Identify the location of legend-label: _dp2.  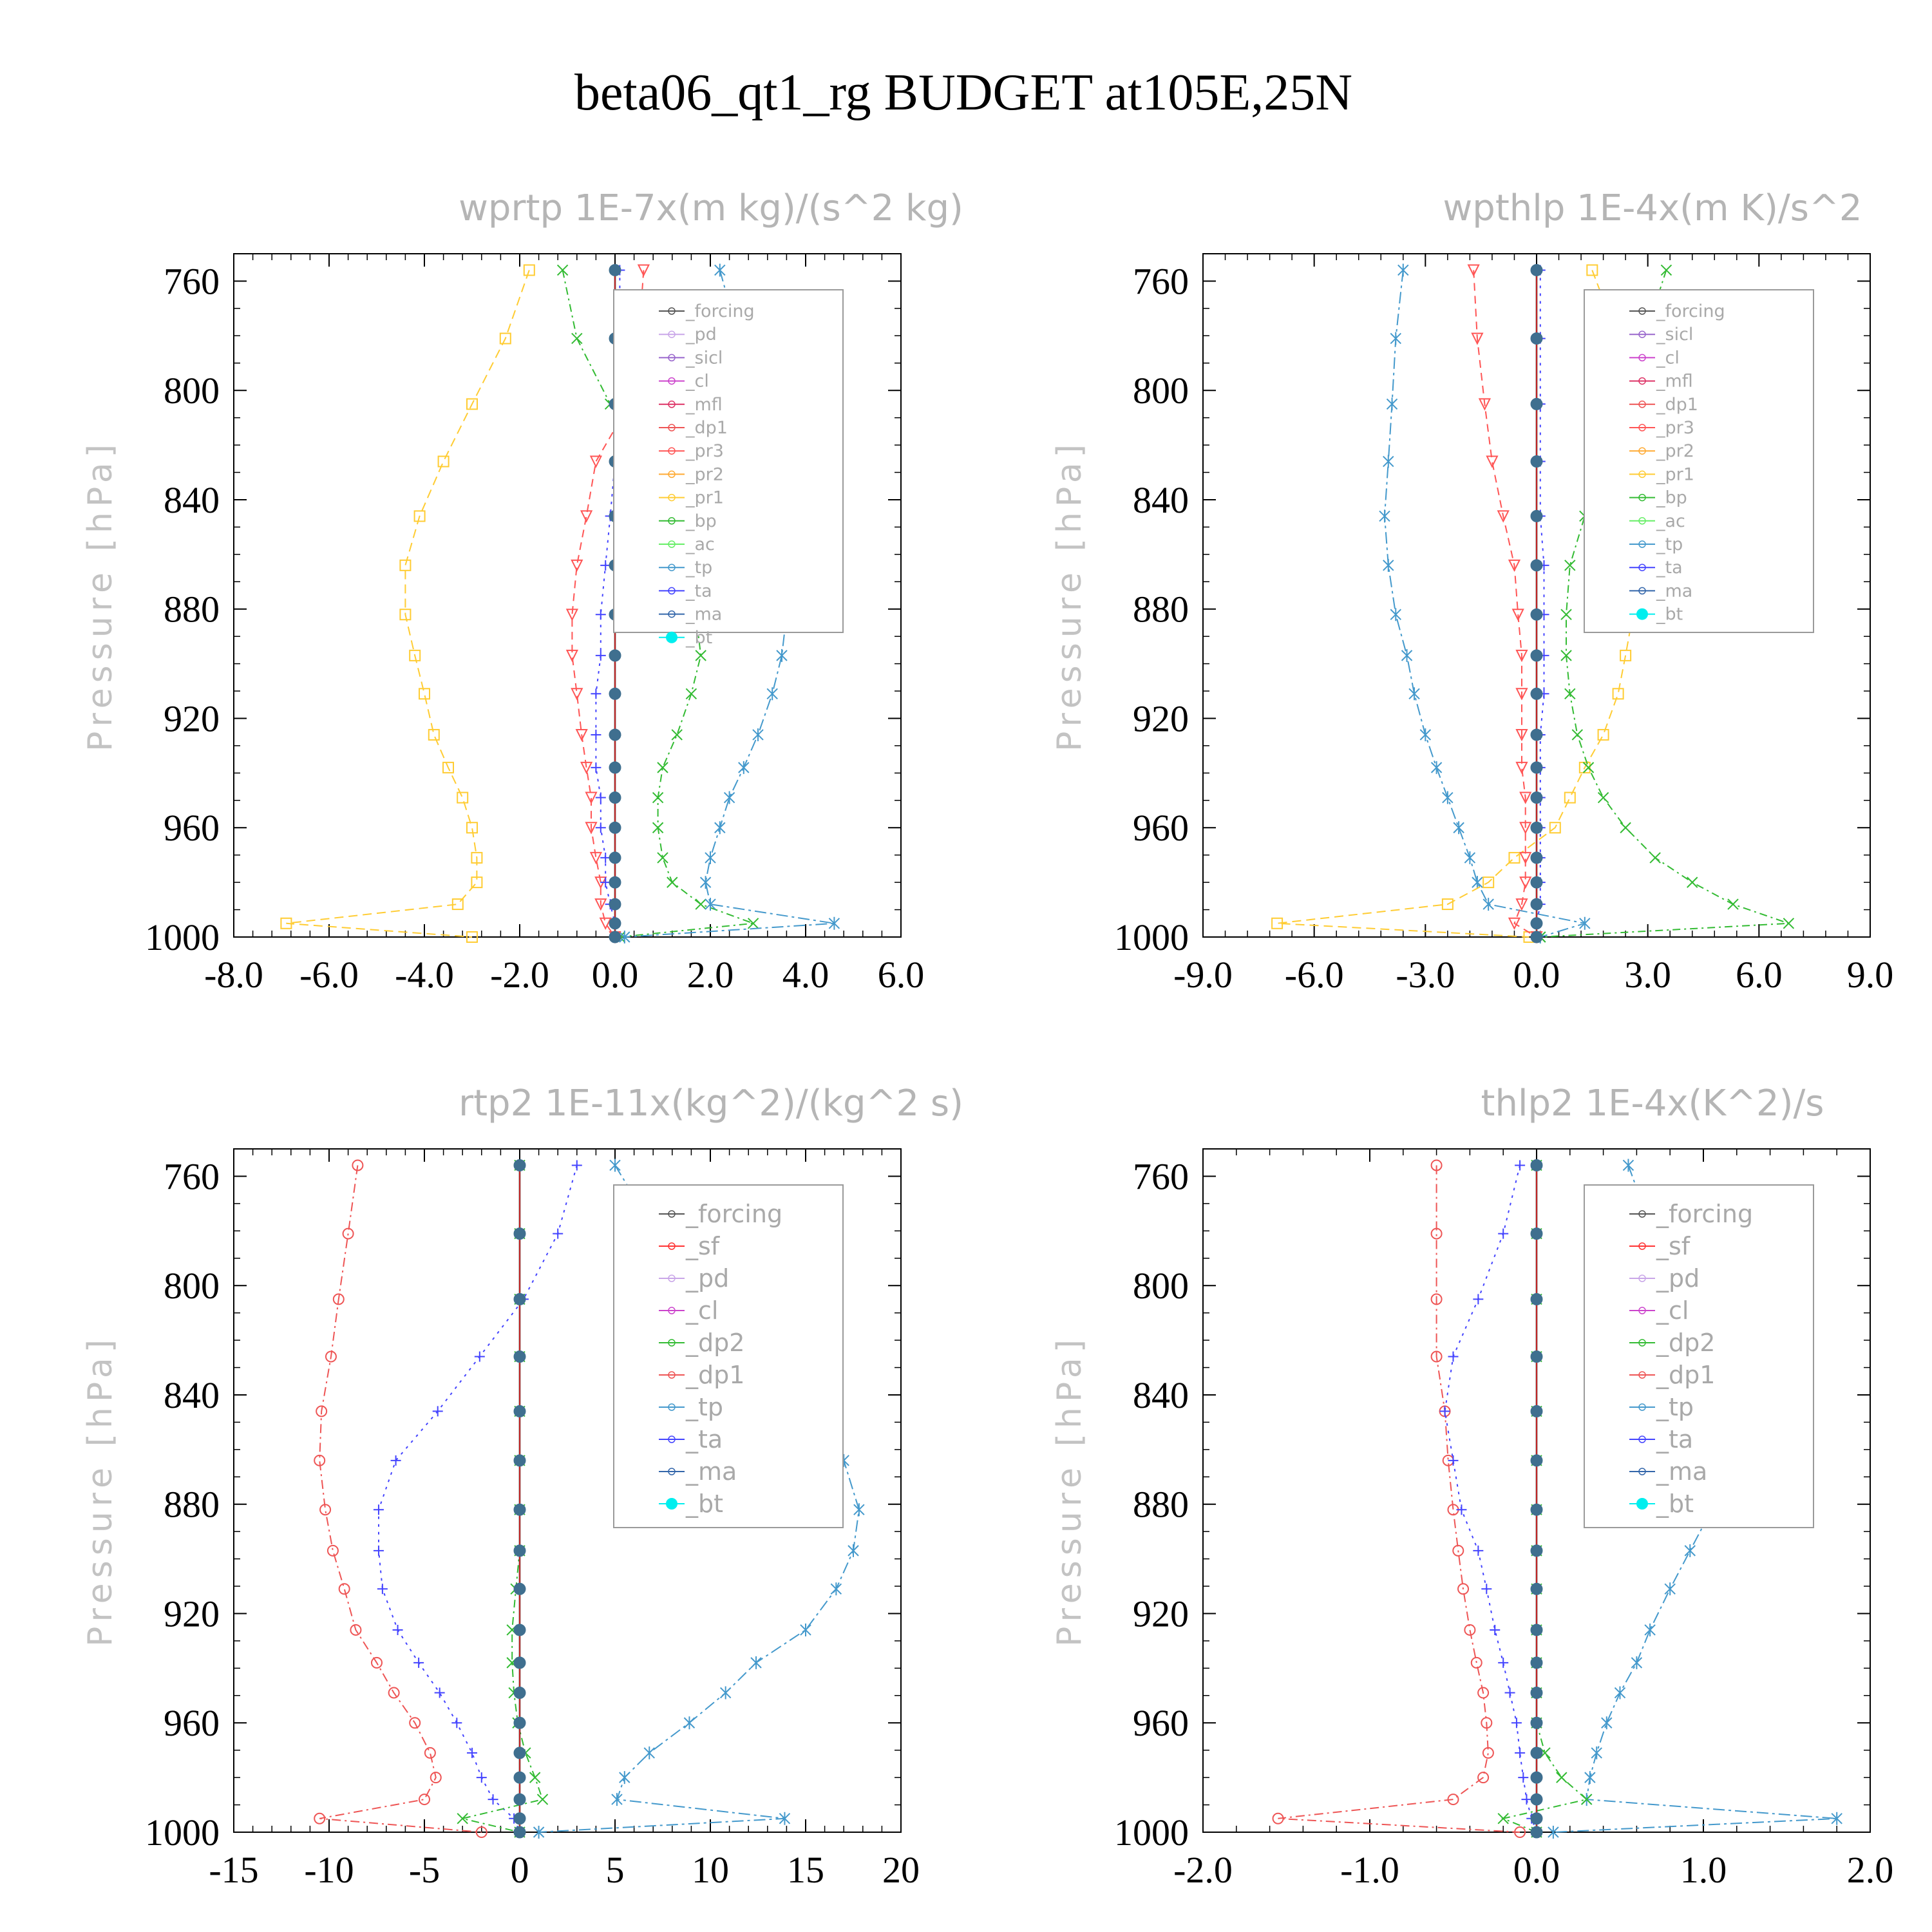
(715, 1343).